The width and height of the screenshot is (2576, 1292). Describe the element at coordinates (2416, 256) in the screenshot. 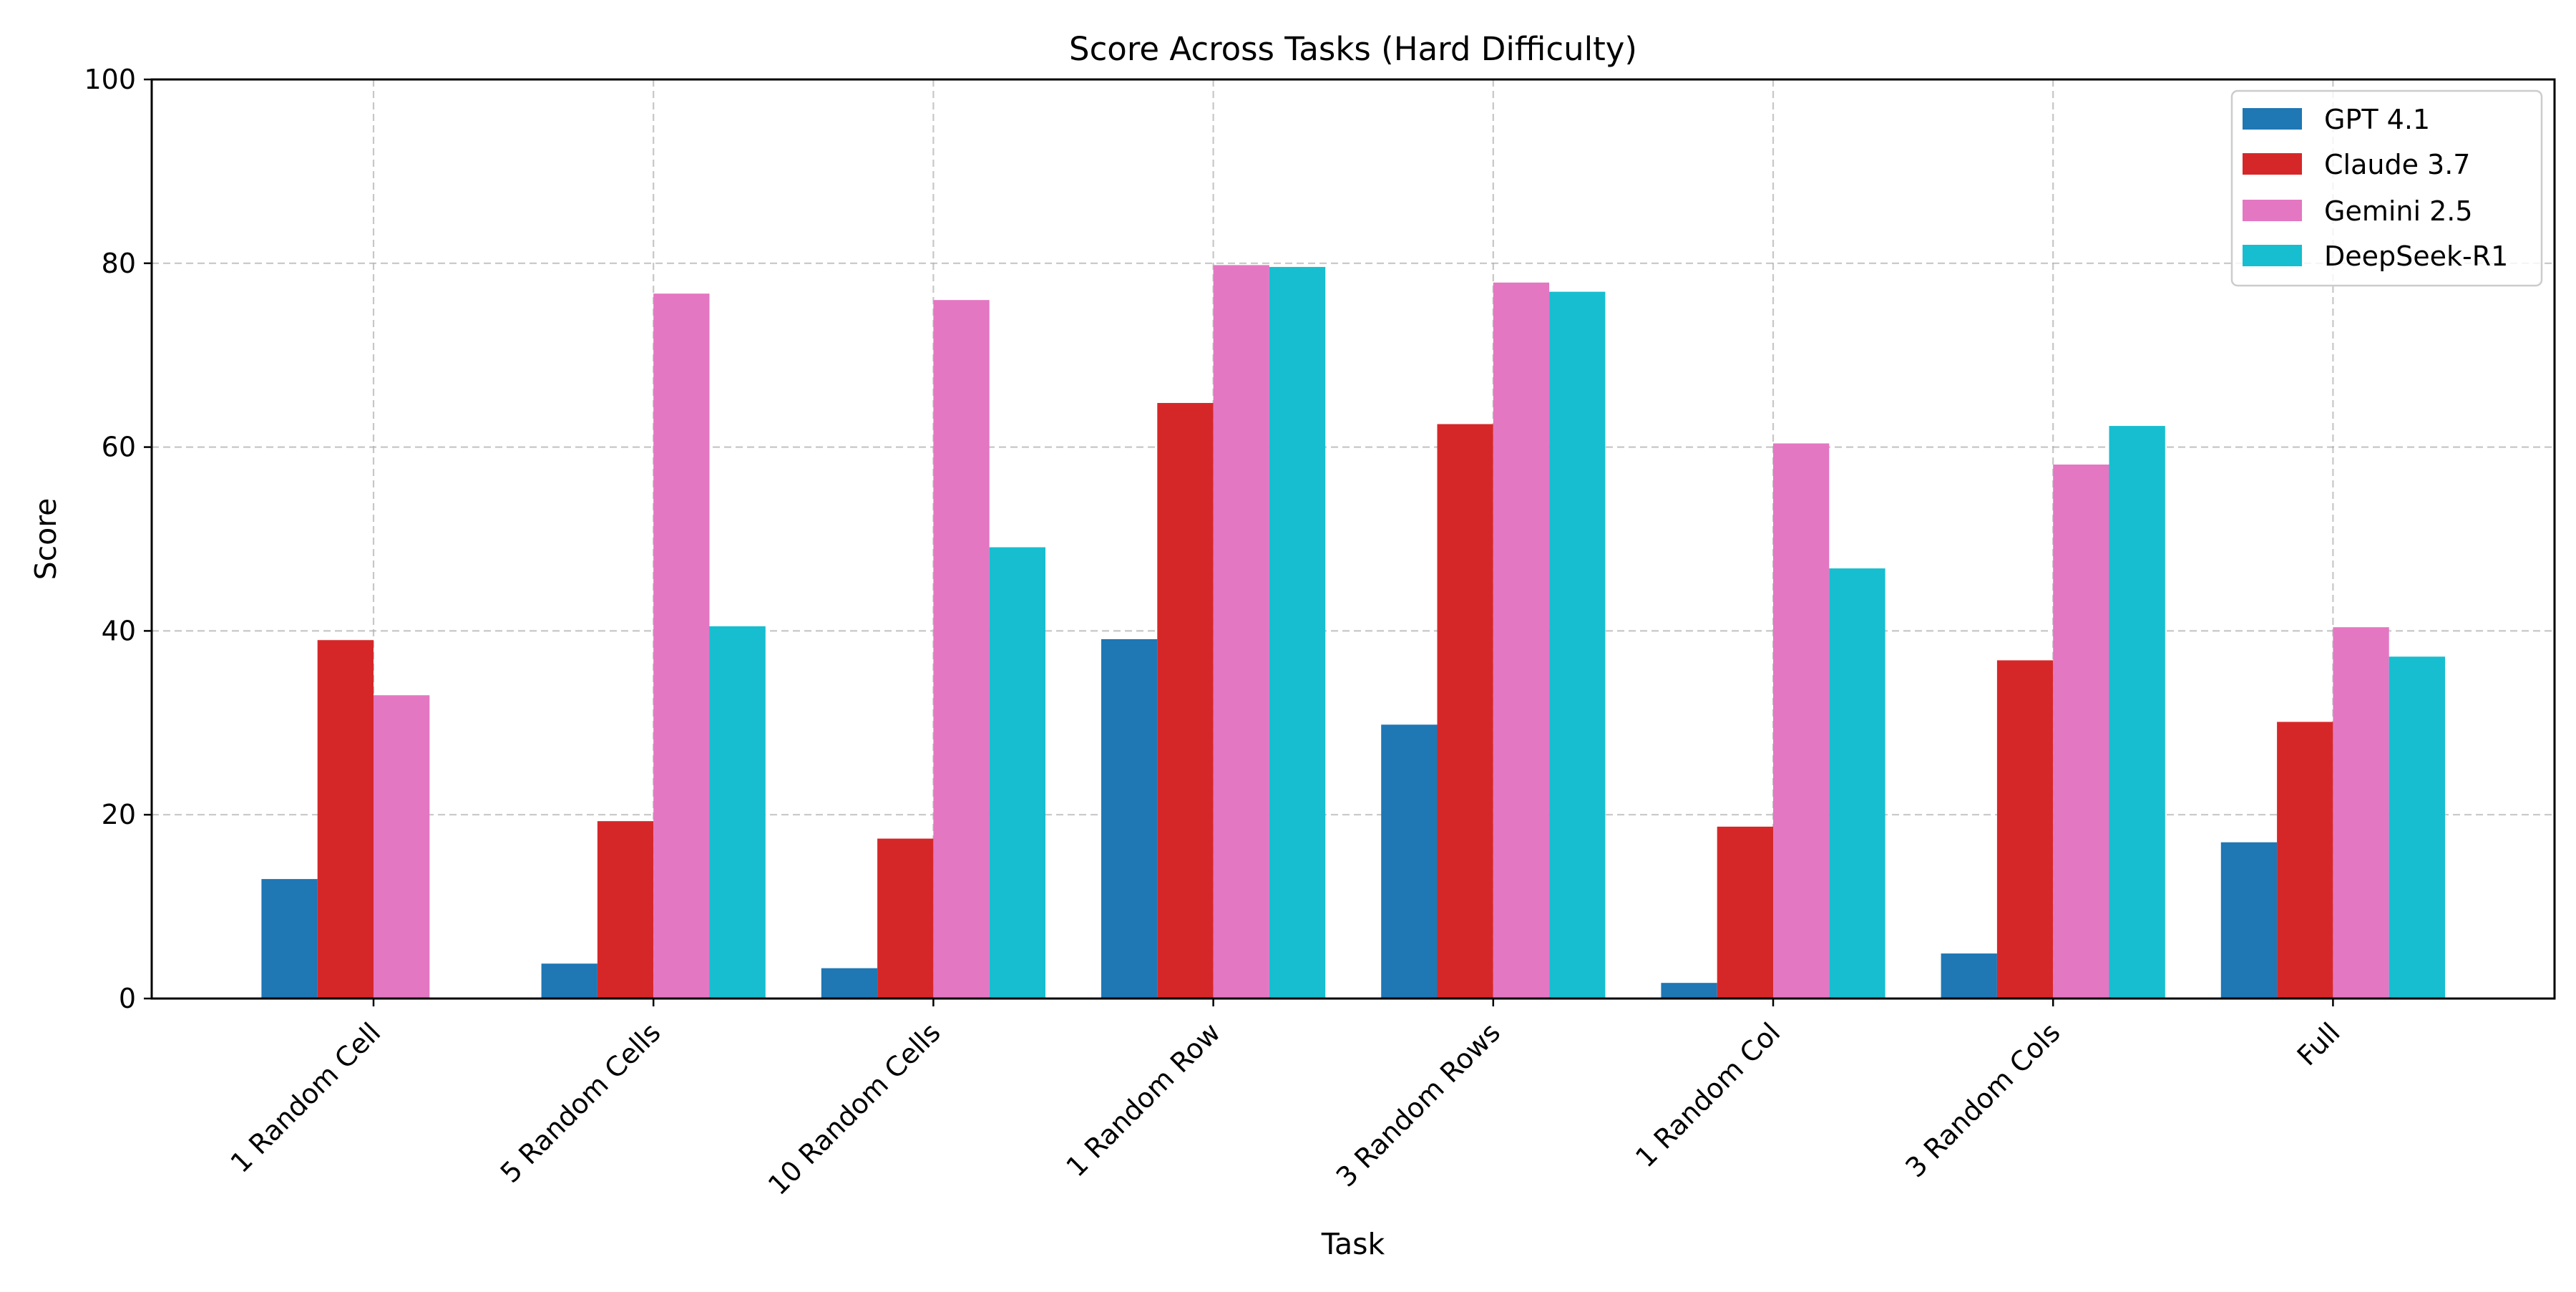

I see `legend-label-deepseek-r1: DeepSeek-R1` at that location.